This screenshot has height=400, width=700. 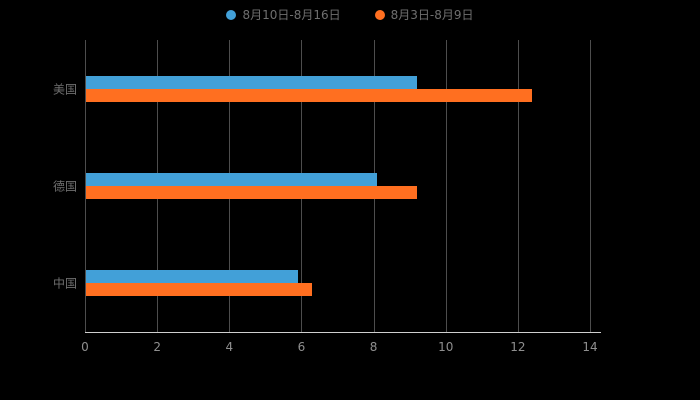 What do you see at coordinates (350, 14) in the screenshot?
I see `chart-legend: 8月10日-8月16日 8月3日-8月9日` at bounding box center [350, 14].